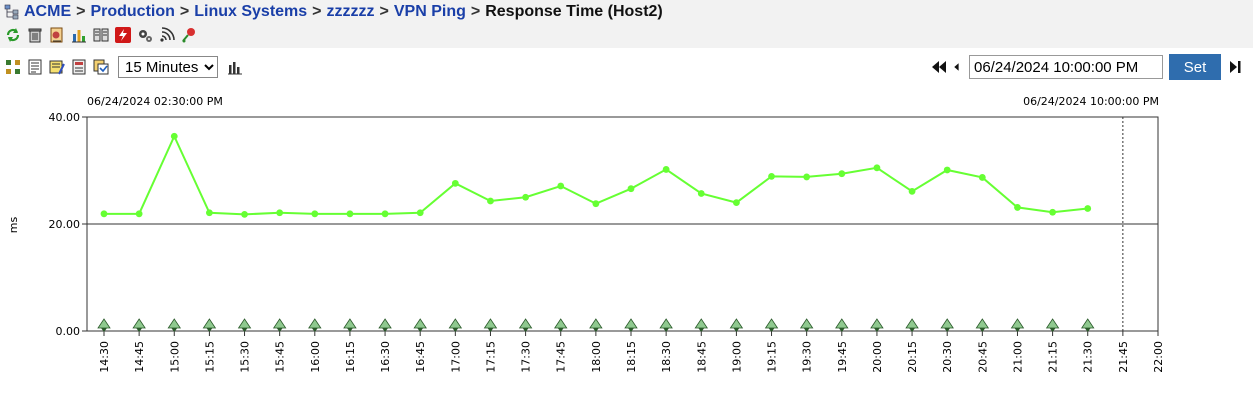  Describe the element at coordinates (123, 35) in the screenshot. I see `flash-icon` at that location.